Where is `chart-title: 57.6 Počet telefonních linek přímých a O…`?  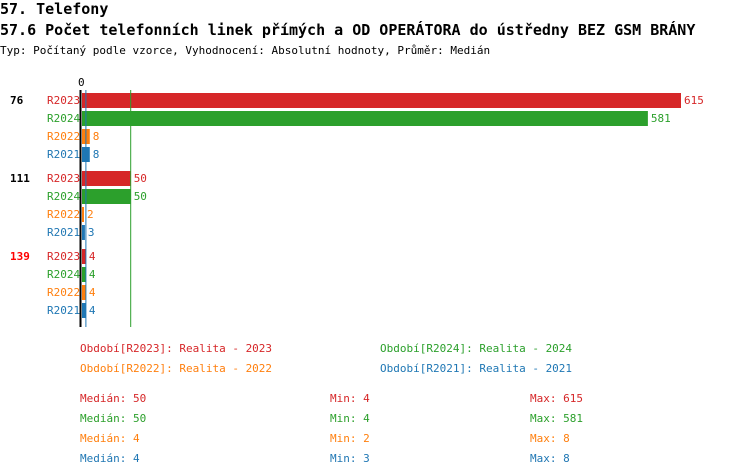 chart-title: 57.6 Počet telefonních linek přímých a O… is located at coordinates (348, 30).